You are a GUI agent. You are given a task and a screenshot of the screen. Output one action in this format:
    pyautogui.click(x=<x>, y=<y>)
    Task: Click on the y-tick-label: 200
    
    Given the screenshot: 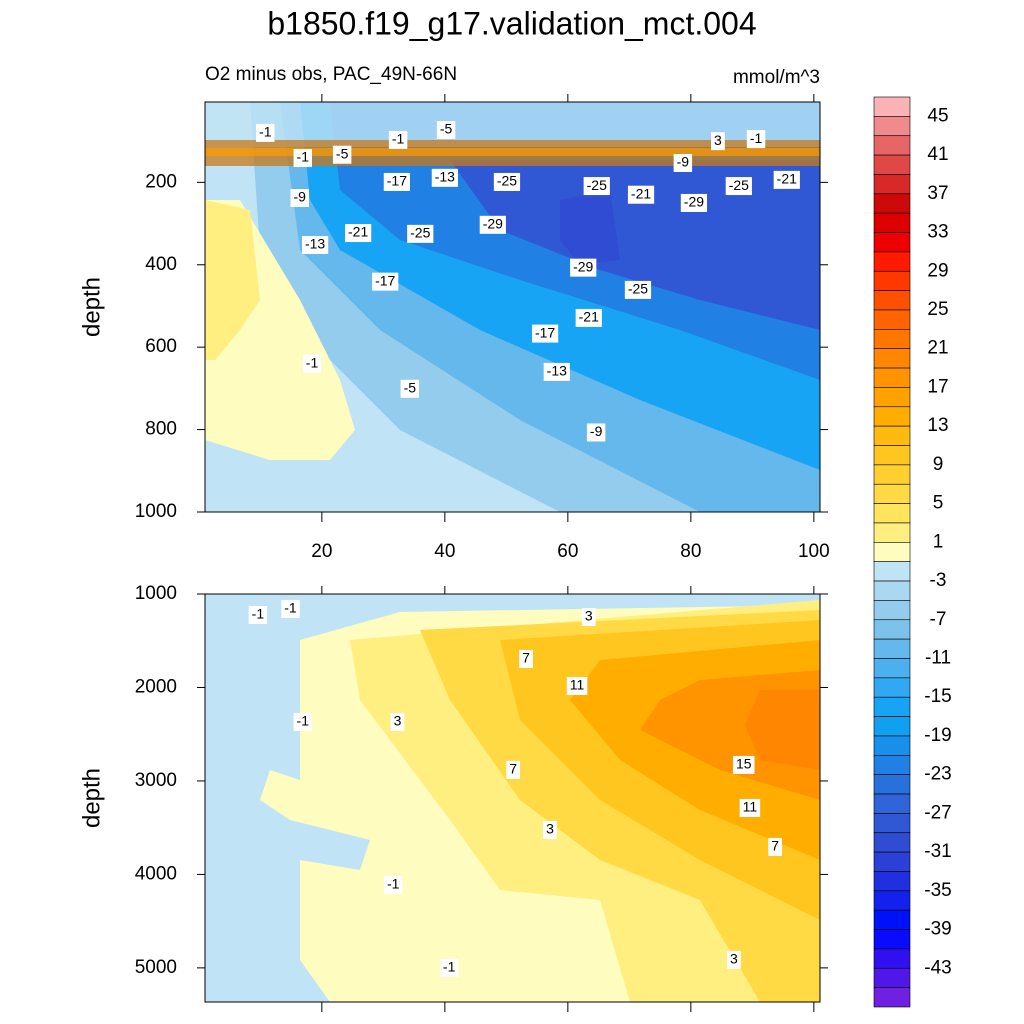 What is the action you would take?
    pyautogui.click(x=161, y=181)
    